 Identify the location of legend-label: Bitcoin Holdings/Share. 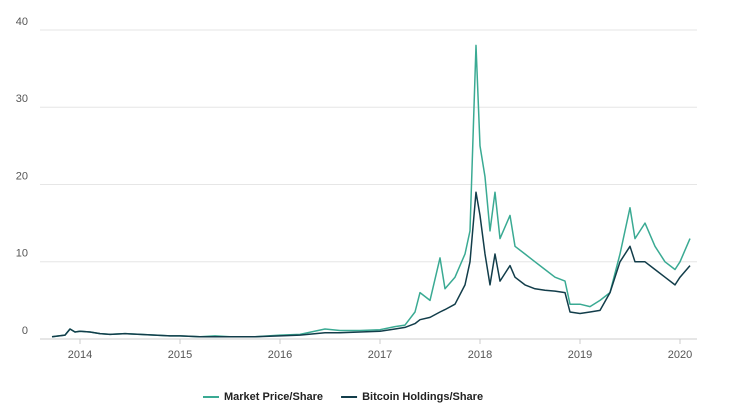
(422, 397).